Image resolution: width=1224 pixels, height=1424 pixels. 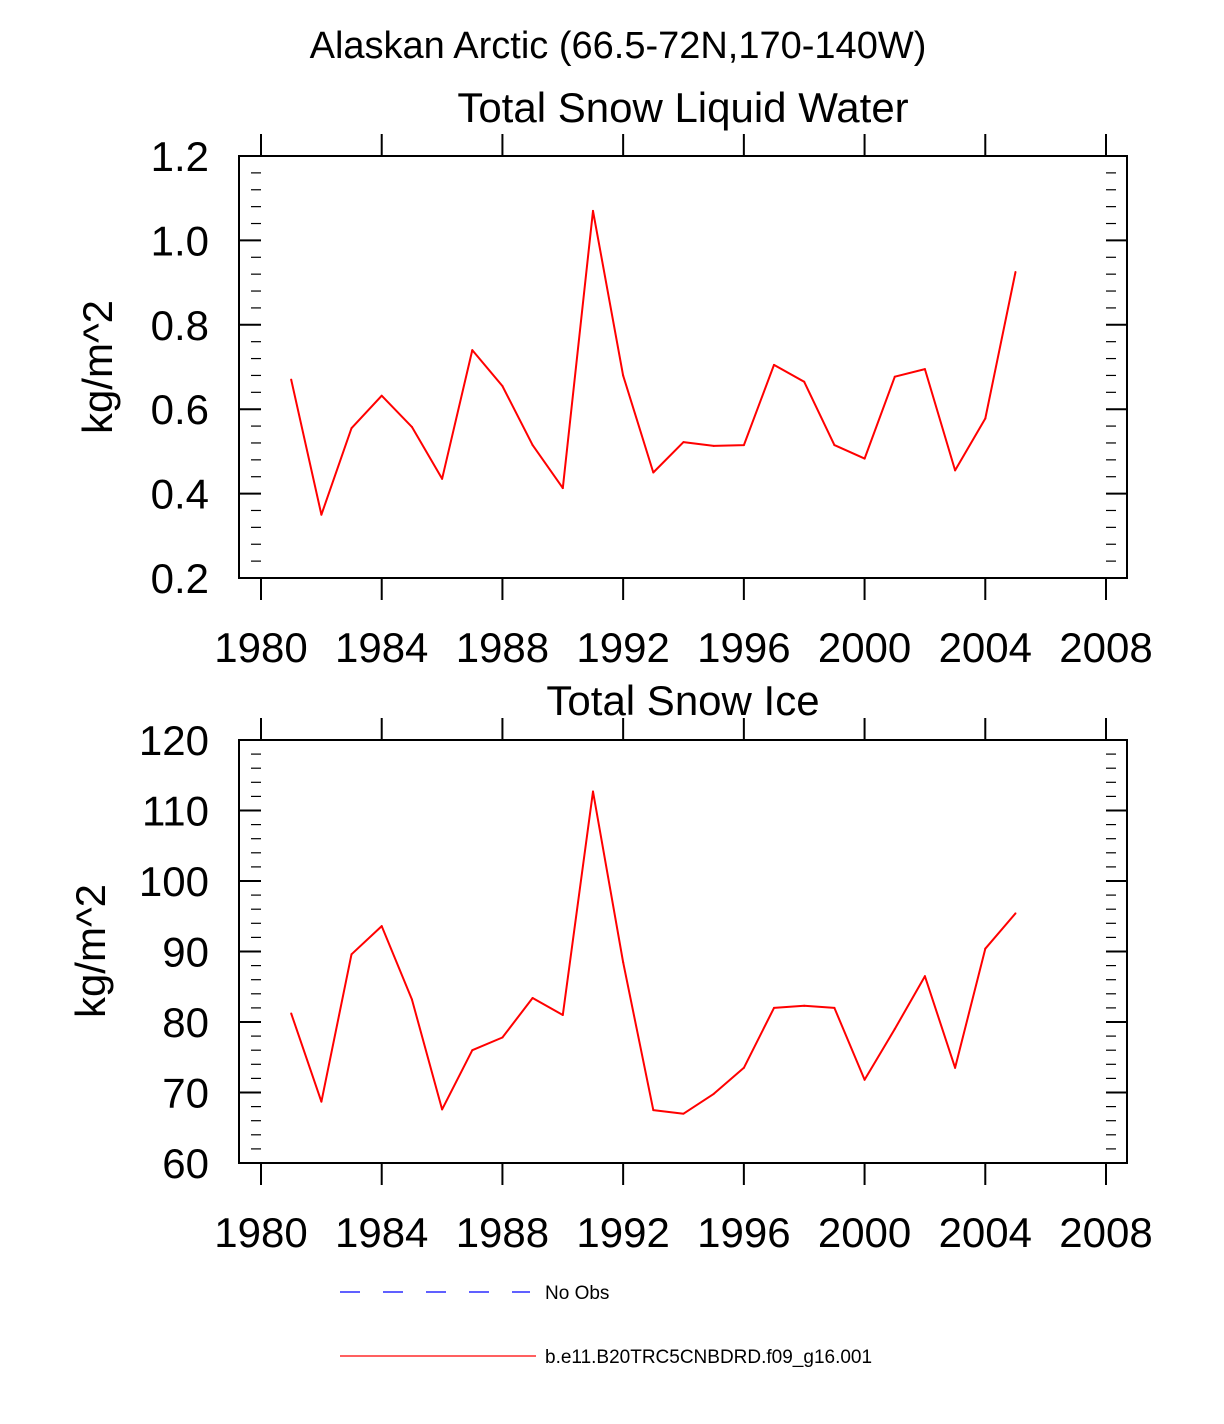 What do you see at coordinates (606, 1325) in the screenshot?
I see `legend: No Obs b.e11.B20TRC5CNBDRD.f09_g16.001` at bounding box center [606, 1325].